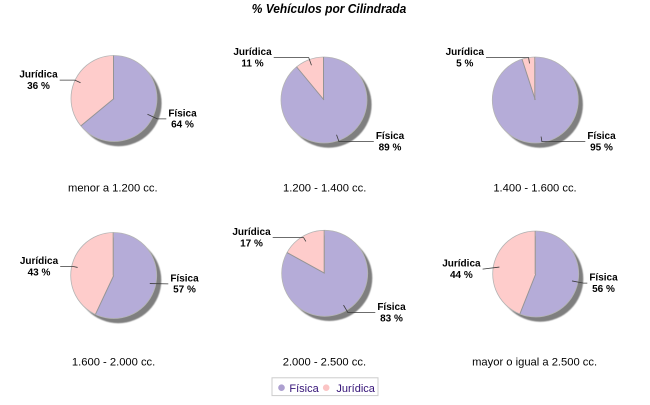 Image resolution: width=650 pixels, height=405 pixels. Describe the element at coordinates (603, 289) in the screenshot. I see `svg-text: 56 %` at that location.